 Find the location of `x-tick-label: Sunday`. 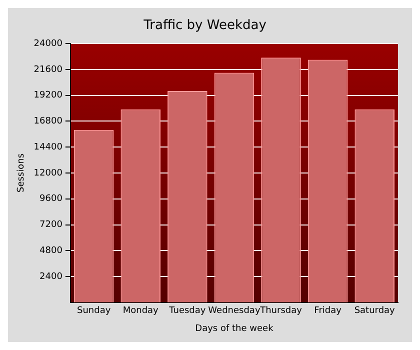

x-tick-label: Sunday is located at coordinates (94, 311).